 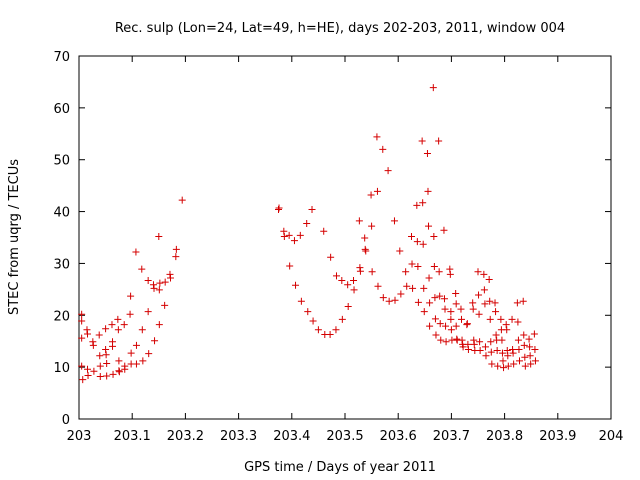 What do you see at coordinates (61, 57) in the screenshot?
I see `y-tick-label: 70` at bounding box center [61, 57].